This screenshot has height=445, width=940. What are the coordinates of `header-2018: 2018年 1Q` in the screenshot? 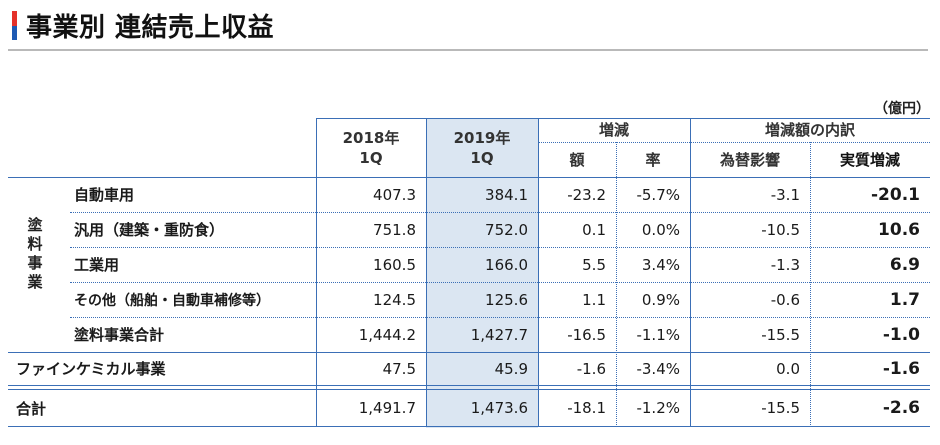 It's located at (371, 147).